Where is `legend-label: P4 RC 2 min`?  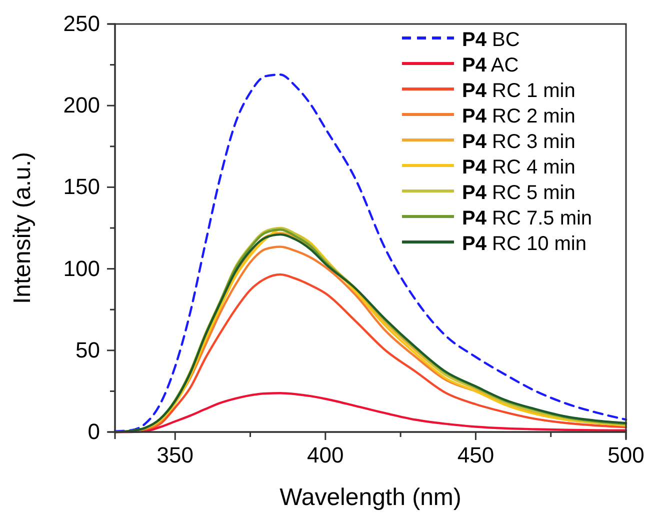 legend-label: P4 RC 2 min is located at coordinates (519, 117).